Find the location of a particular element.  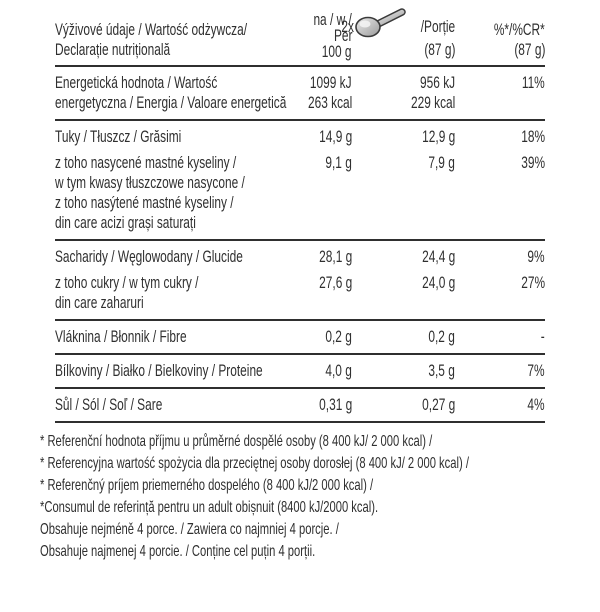

value-percent: 7% is located at coordinates (500, 371).